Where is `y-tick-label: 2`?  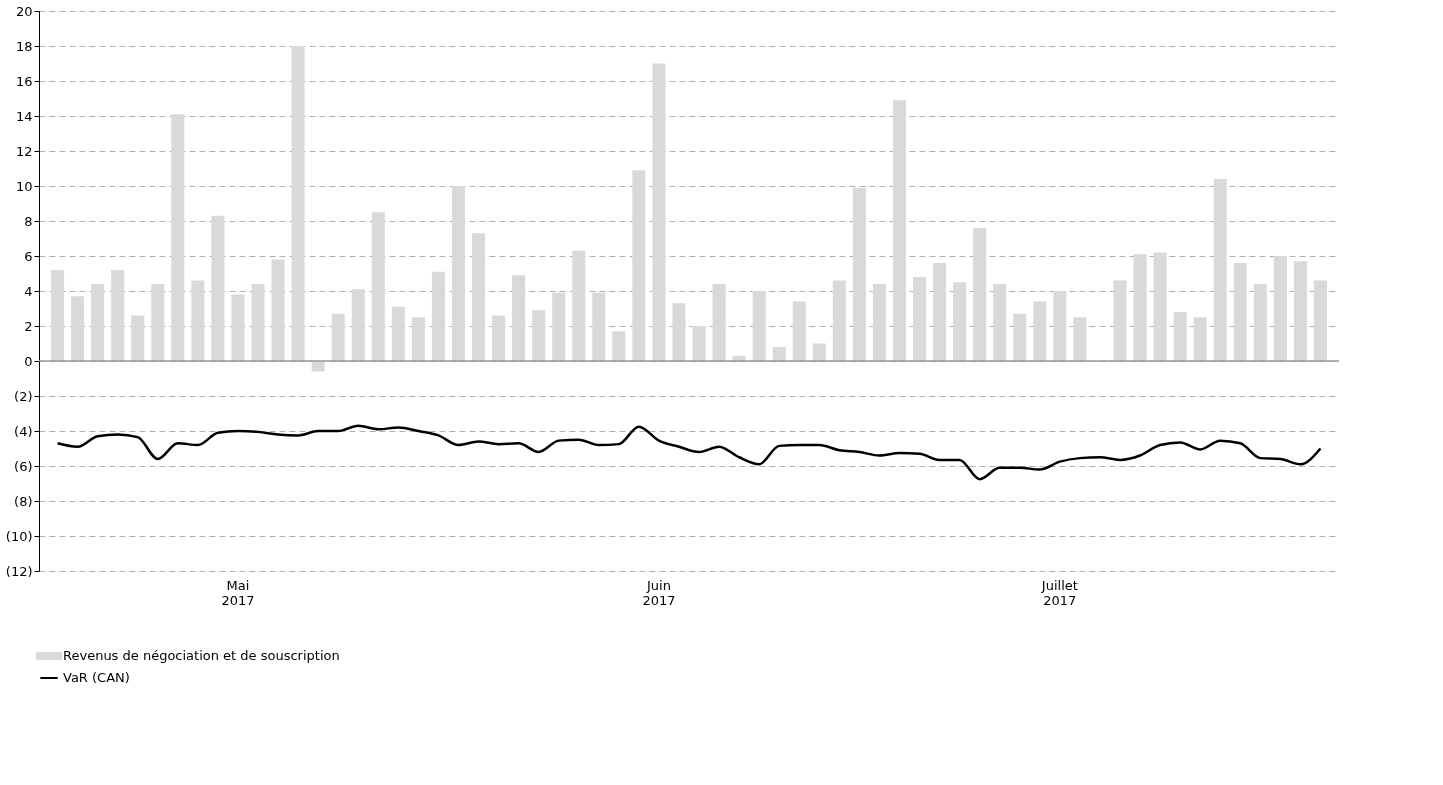
y-tick-label: 2 is located at coordinates (28, 326).